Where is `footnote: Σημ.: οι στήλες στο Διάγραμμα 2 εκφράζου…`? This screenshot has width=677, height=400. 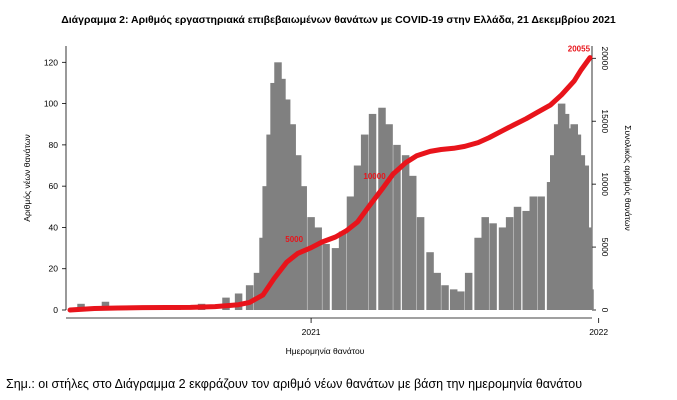
footnote: Σημ.: οι στήλες στο Διάγραμμα 2 εκφράζου… is located at coordinates (294, 384).